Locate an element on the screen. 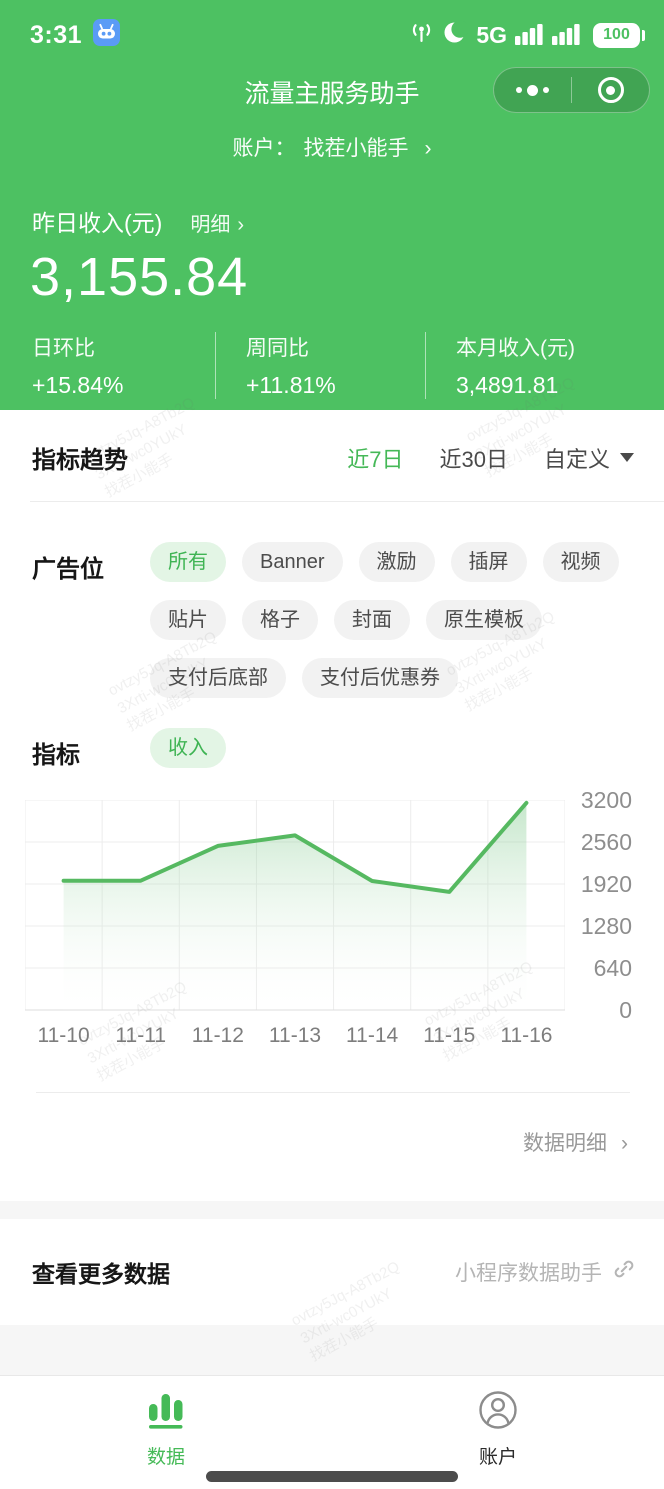 The width and height of the screenshot is (664, 1489). filter-chip: 收入 is located at coordinates (188, 748).